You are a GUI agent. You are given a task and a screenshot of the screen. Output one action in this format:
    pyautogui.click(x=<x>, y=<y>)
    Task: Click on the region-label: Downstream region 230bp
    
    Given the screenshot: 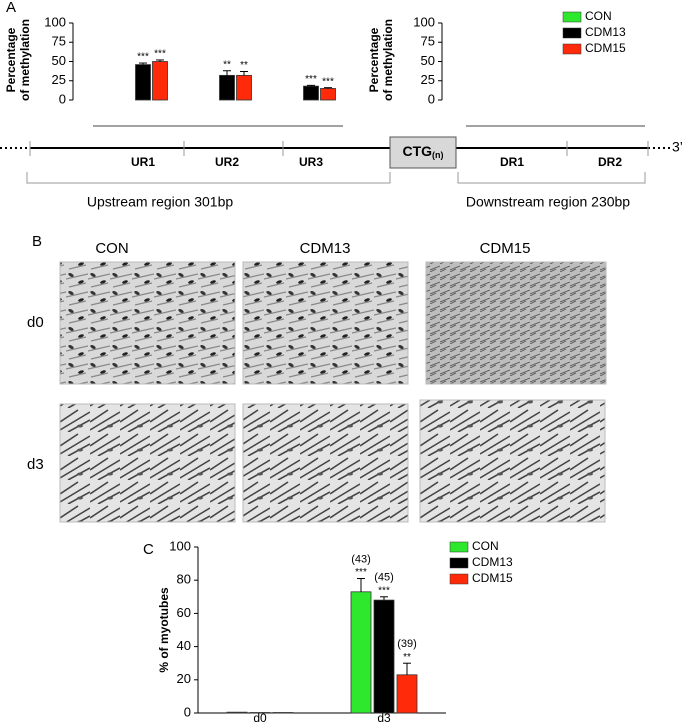 What is the action you would take?
    pyautogui.click(x=548, y=202)
    